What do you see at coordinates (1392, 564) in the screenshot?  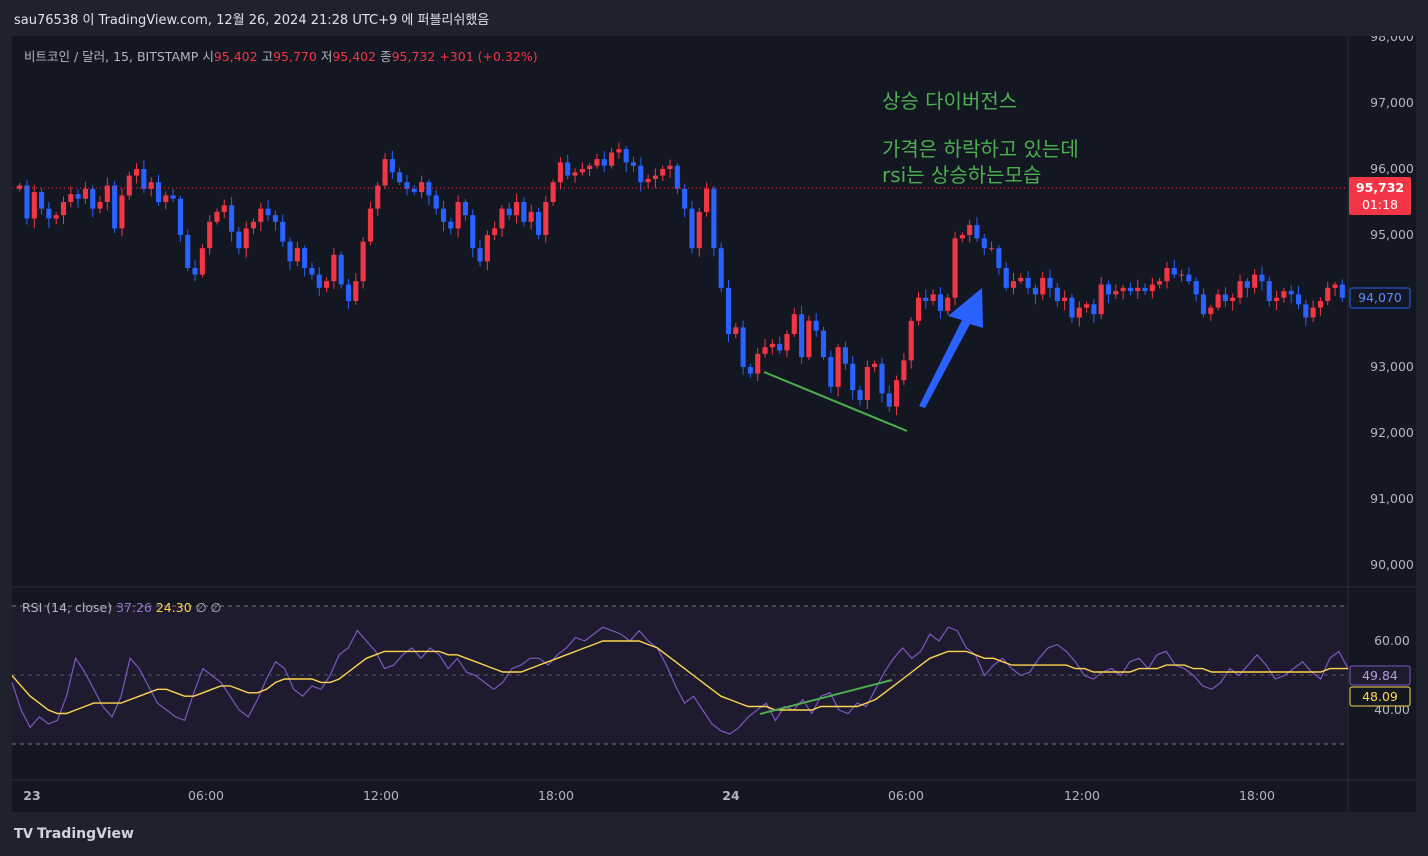 I see `price-tick-label: 90,000` at bounding box center [1392, 564].